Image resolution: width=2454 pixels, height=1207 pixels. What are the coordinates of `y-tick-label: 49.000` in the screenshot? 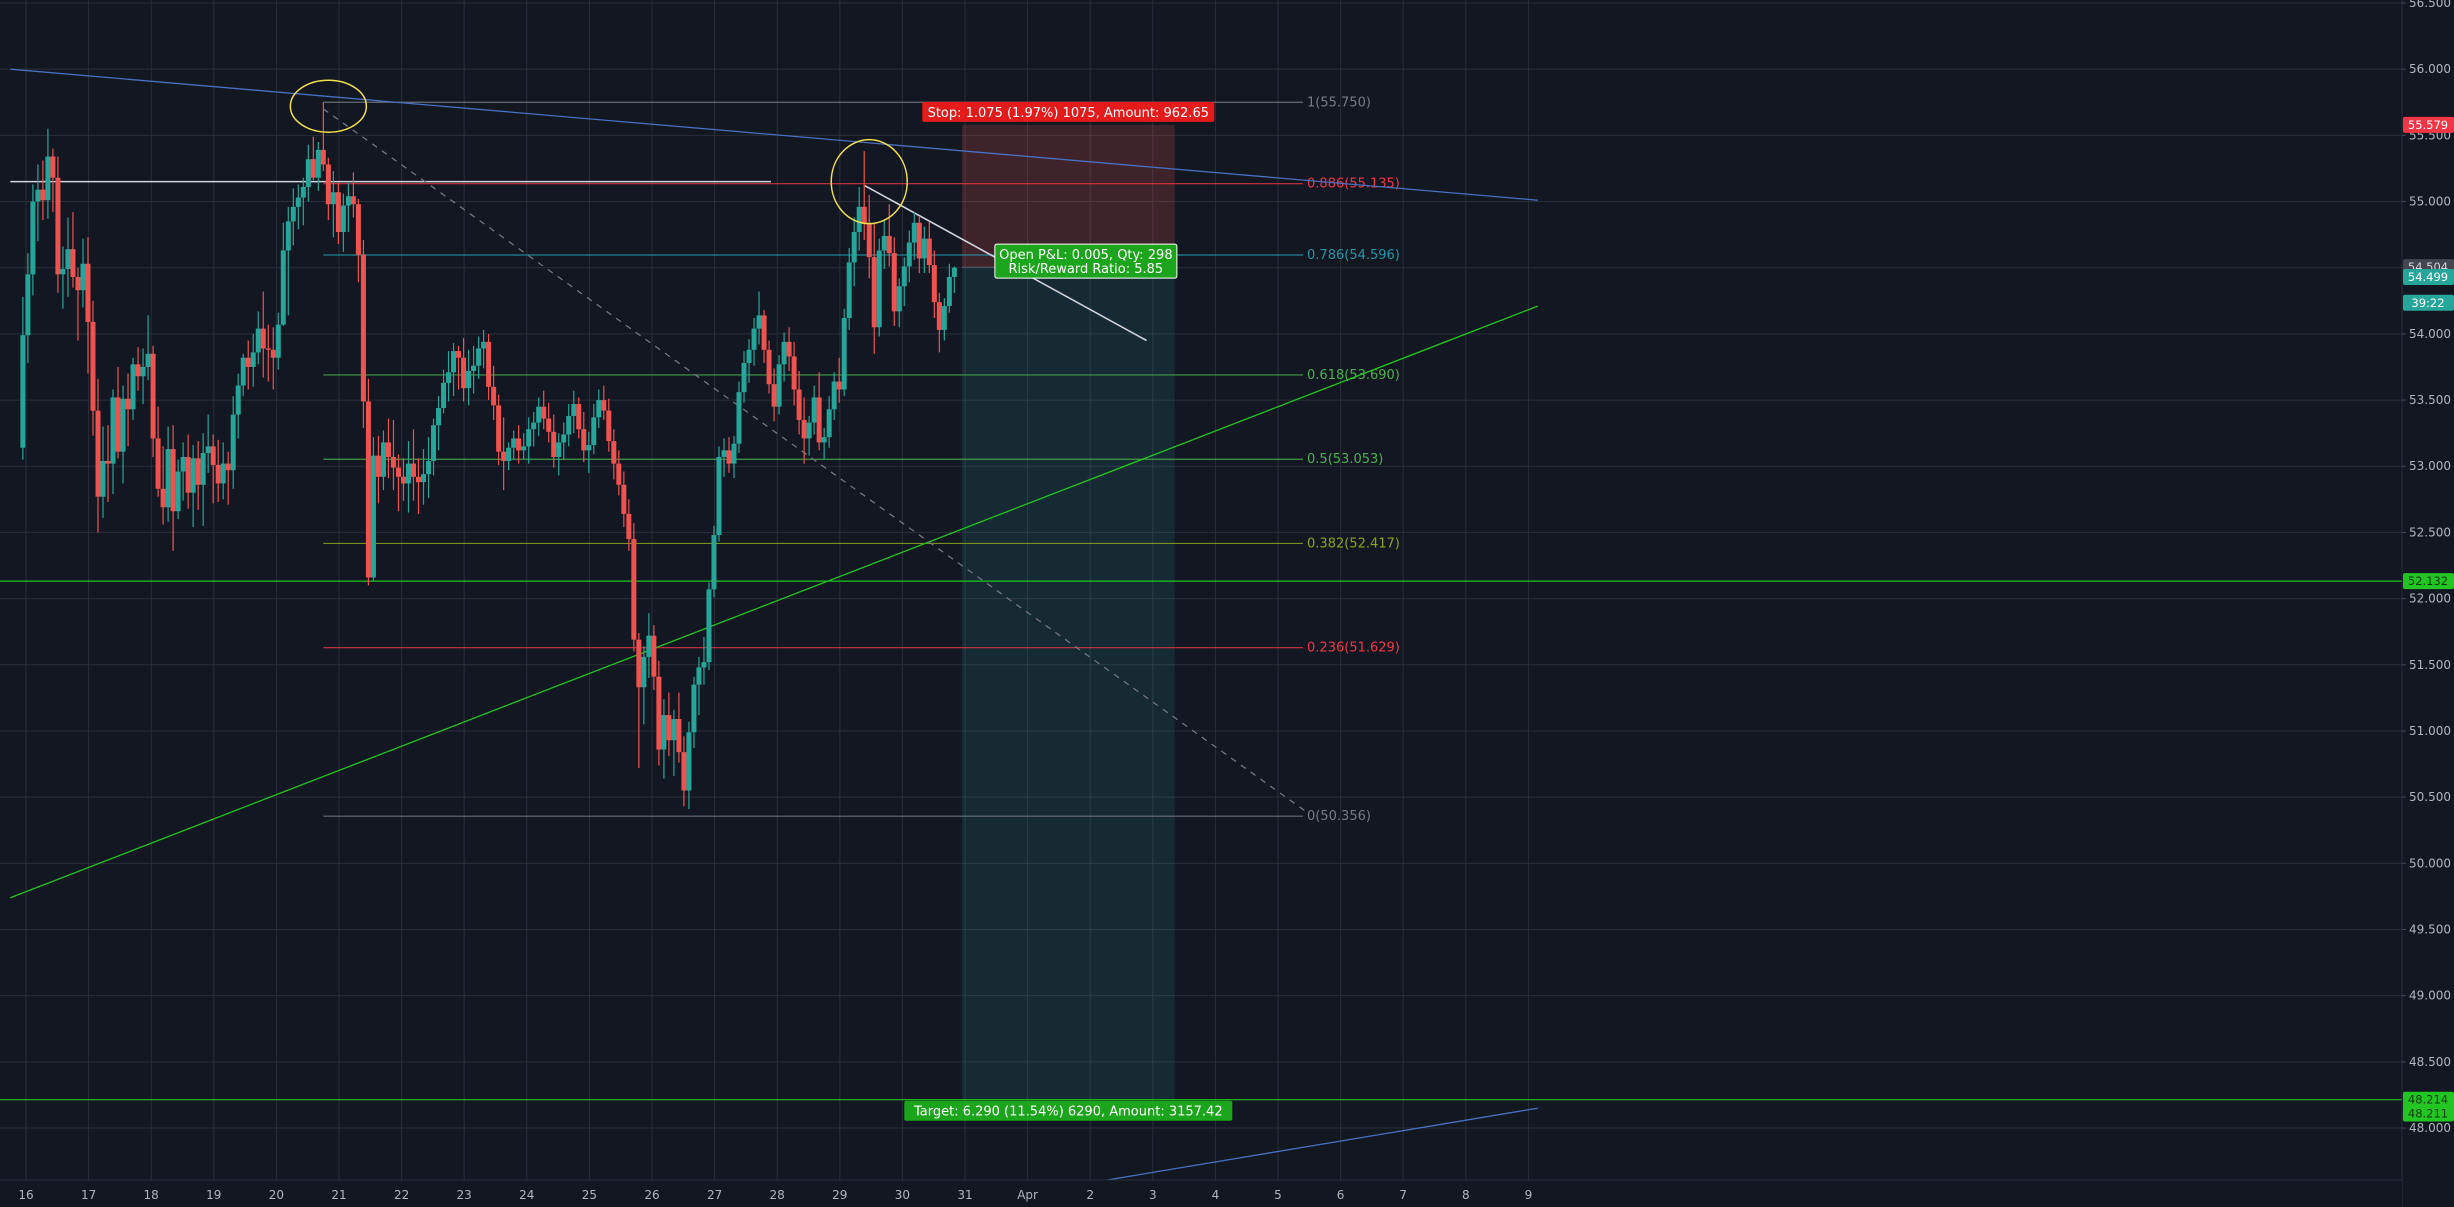 It's located at (2430, 996).